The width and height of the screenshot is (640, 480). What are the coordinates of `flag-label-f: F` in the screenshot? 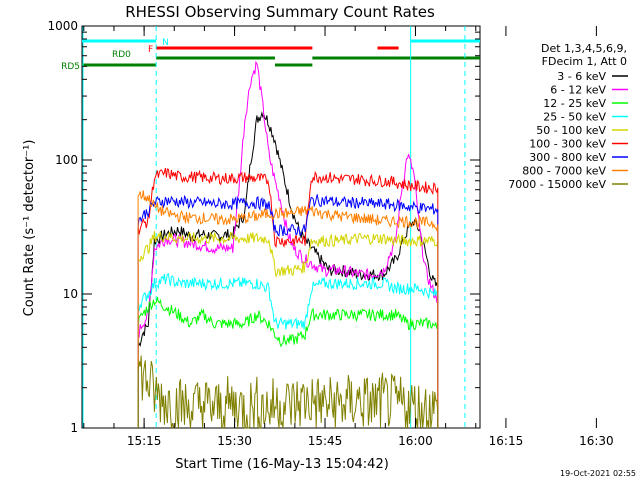 It's located at (150, 50).